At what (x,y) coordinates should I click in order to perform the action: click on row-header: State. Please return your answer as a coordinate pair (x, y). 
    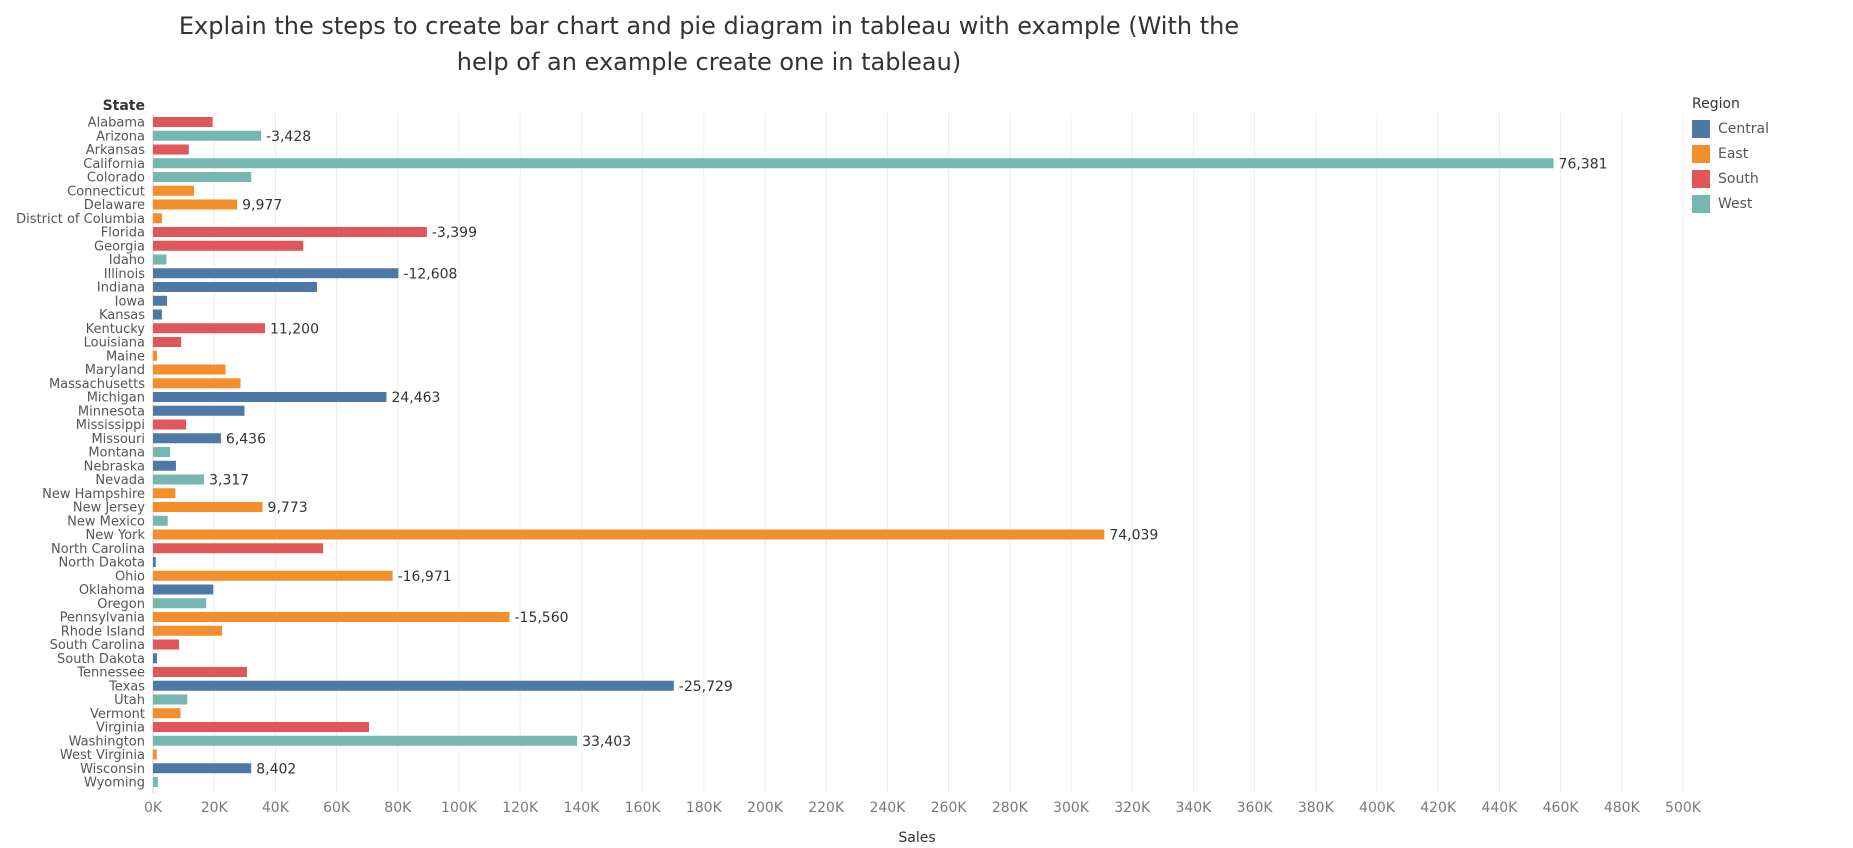
    Looking at the image, I should click on (124, 106).